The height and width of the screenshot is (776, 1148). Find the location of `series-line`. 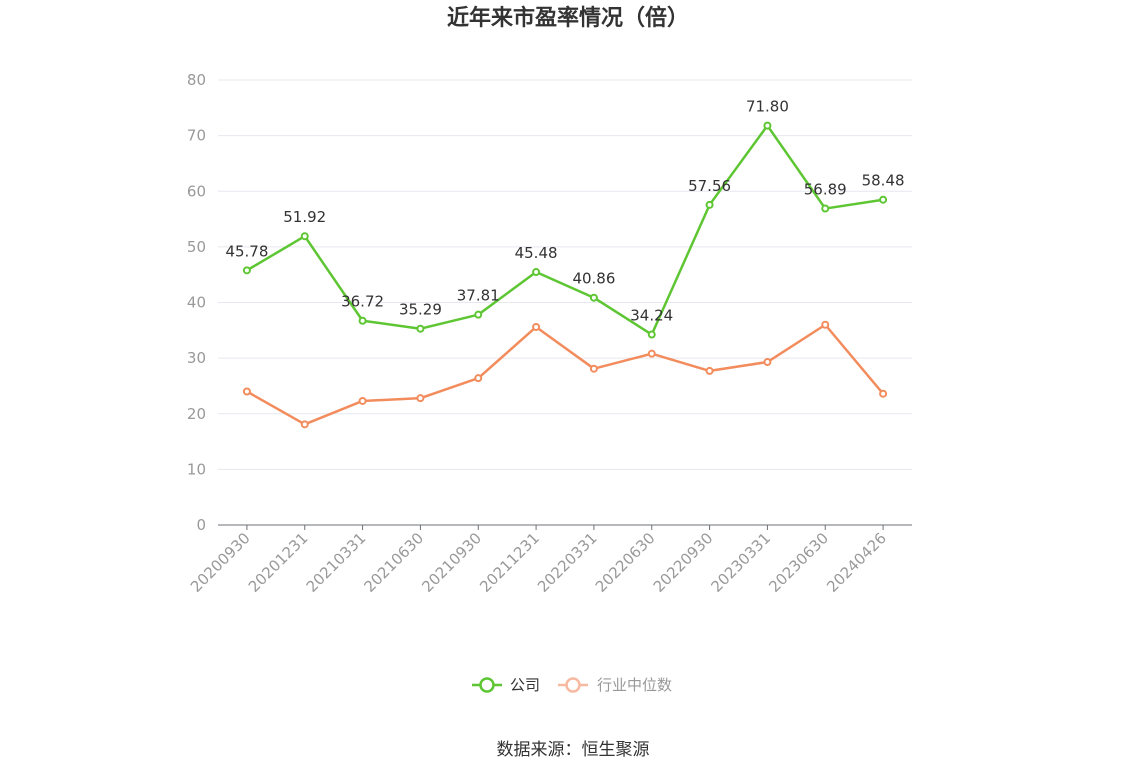

series-line is located at coordinates (565, 374).